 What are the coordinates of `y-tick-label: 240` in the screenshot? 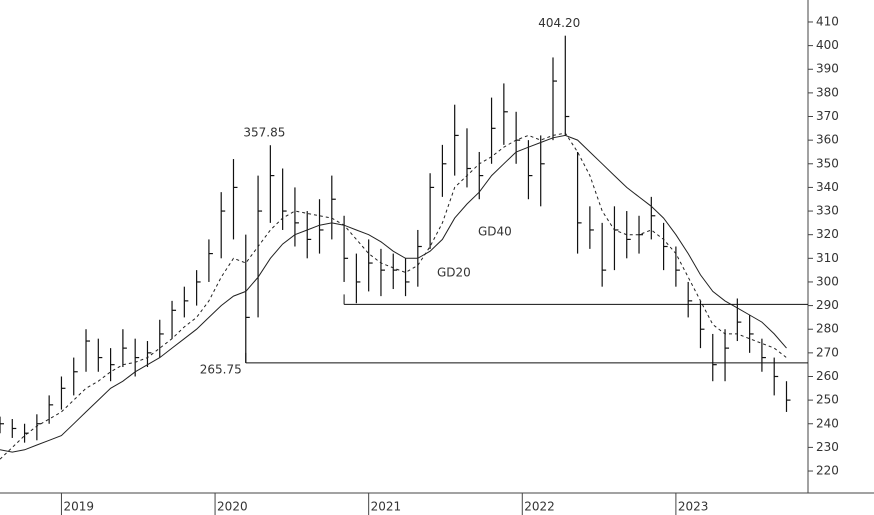 It's located at (827, 423).